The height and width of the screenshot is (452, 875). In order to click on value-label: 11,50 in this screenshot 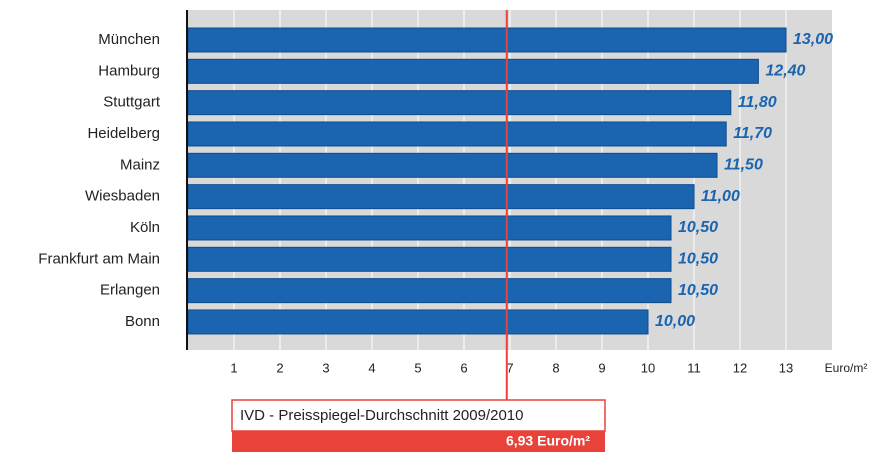, I will do `click(743, 165)`.